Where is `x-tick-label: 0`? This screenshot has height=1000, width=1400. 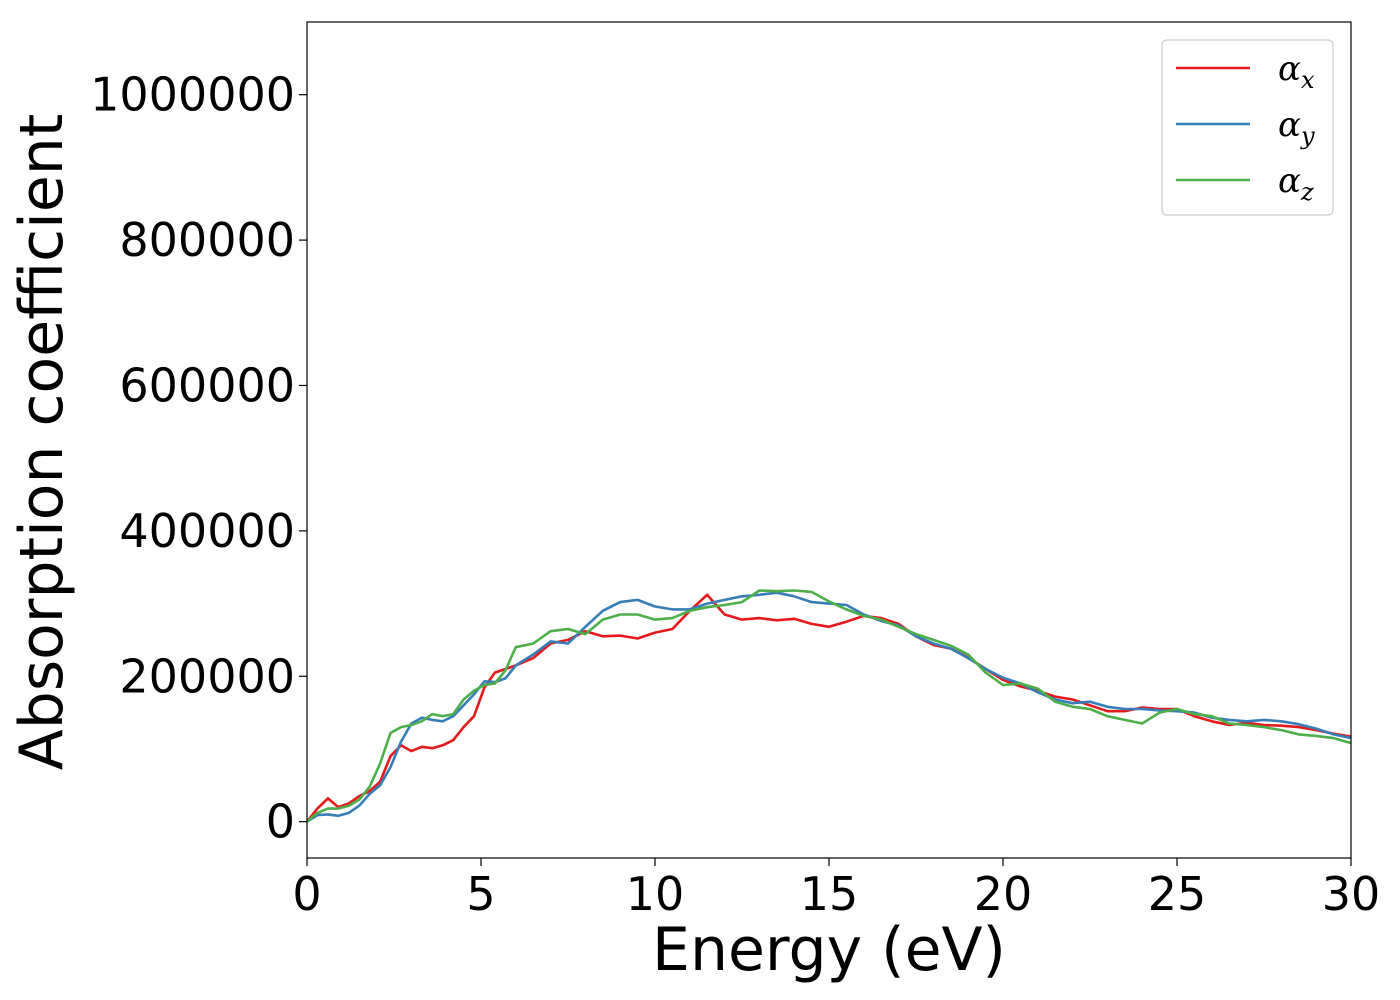 x-tick-label: 0 is located at coordinates (306, 894).